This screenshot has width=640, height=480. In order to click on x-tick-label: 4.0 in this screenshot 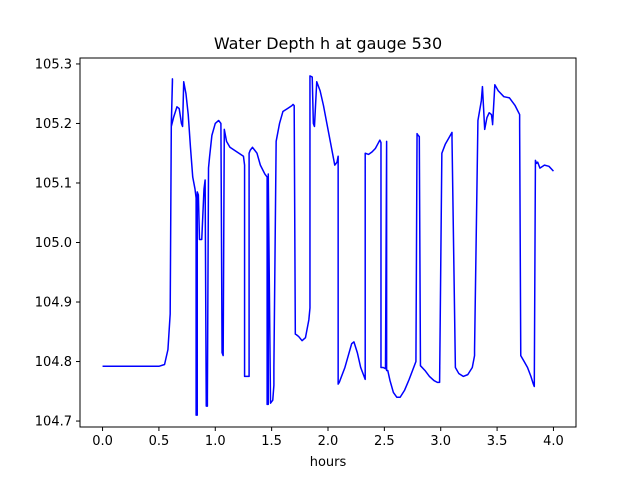, I will do `click(553, 441)`.